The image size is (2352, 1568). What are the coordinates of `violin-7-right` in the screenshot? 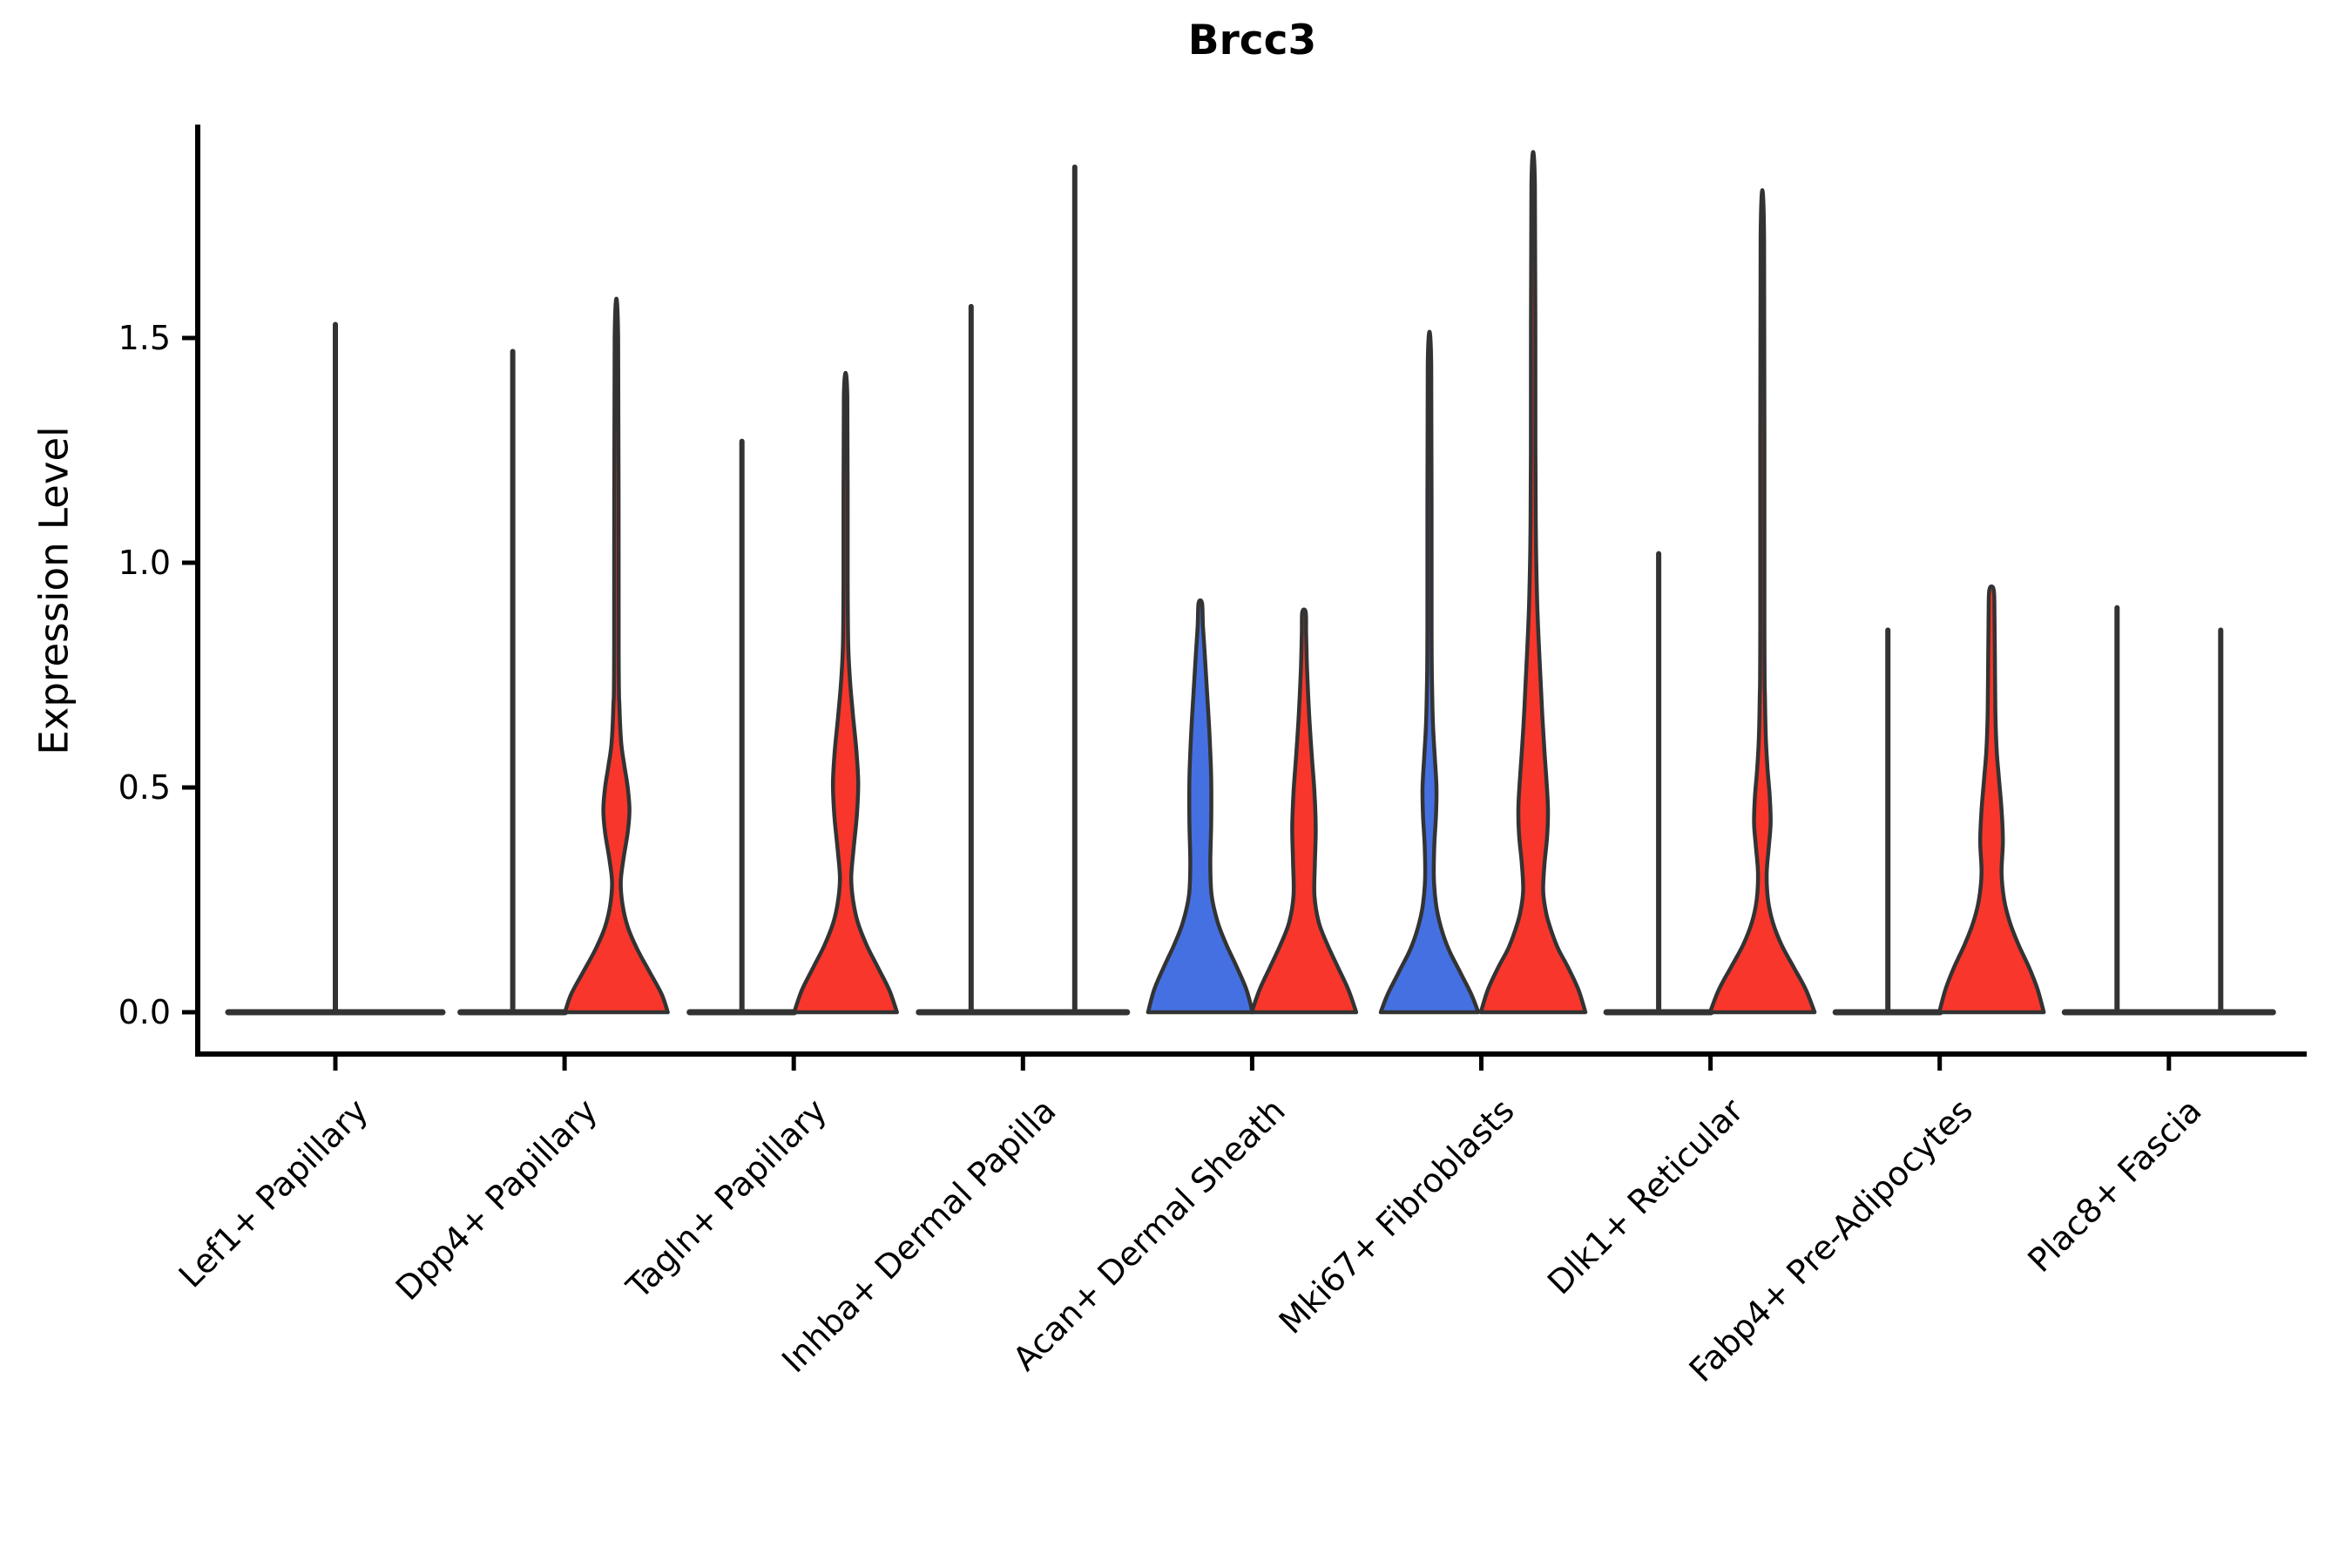 It's located at (1991, 800).